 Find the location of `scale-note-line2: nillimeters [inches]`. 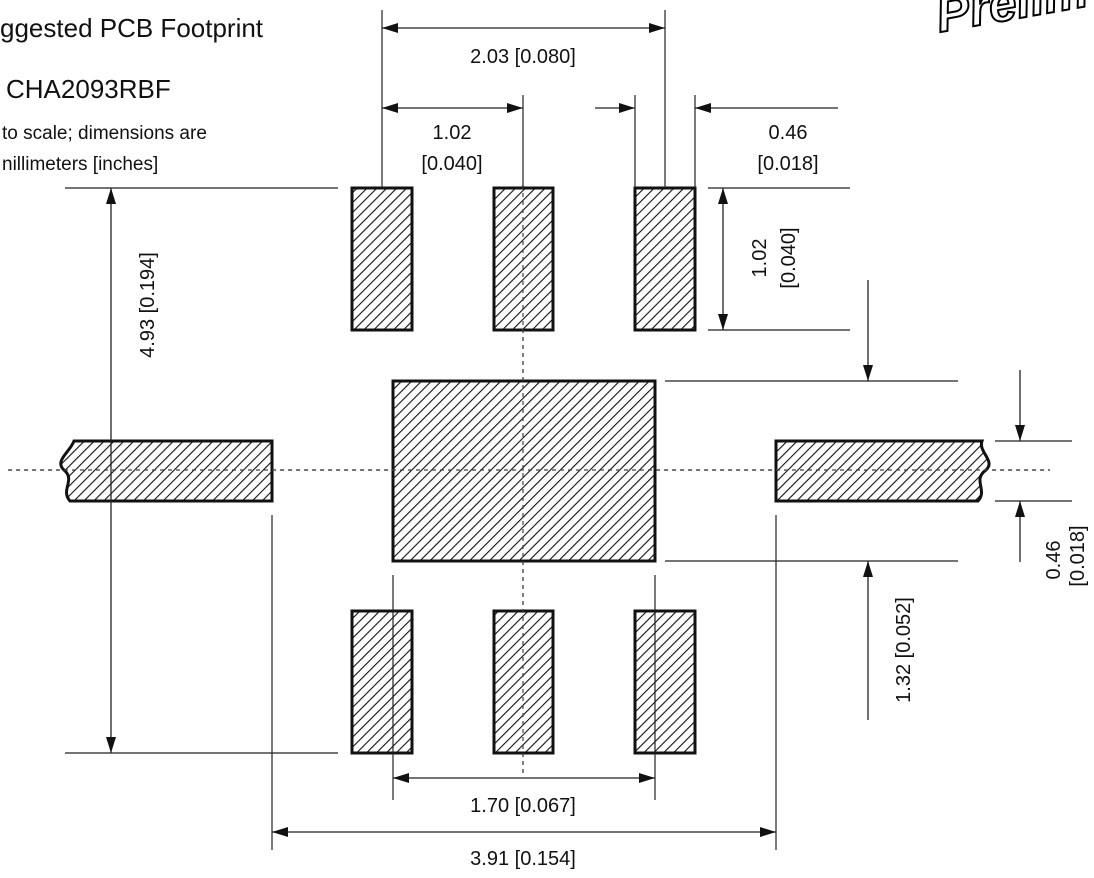

scale-note-line2: nillimeters [inches] is located at coordinates (80, 164).